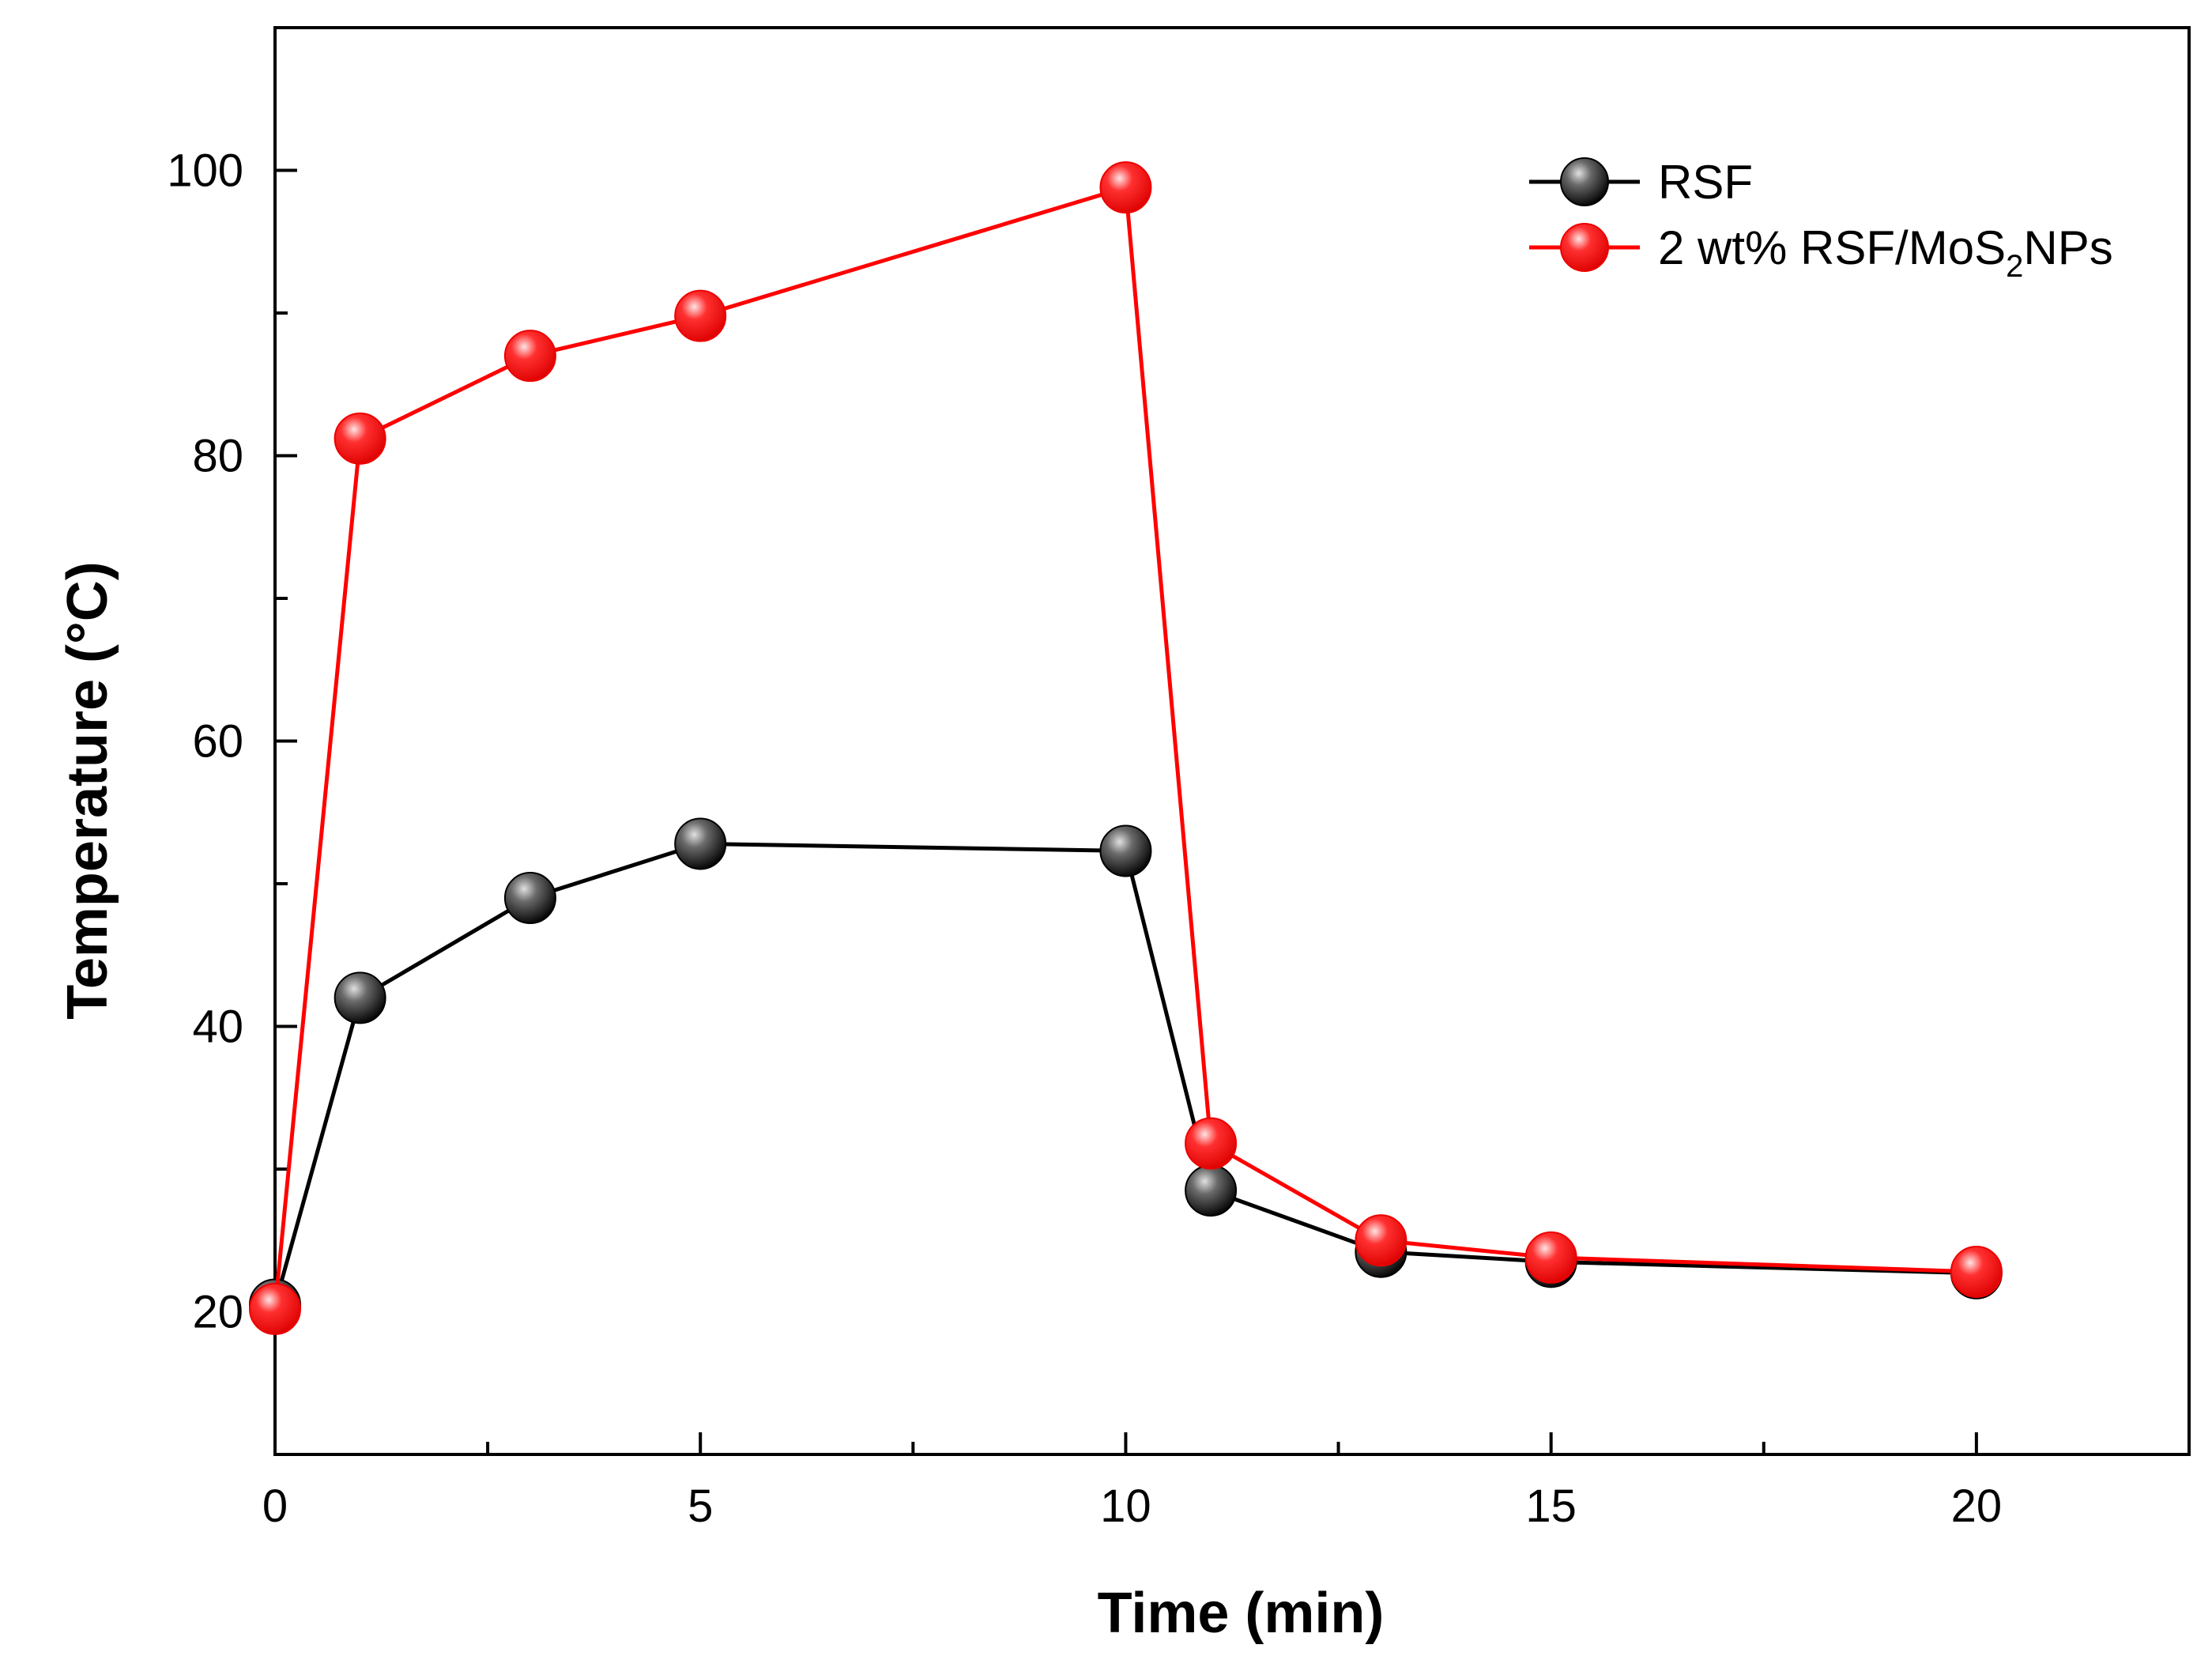 This screenshot has width=2212, height=1656. Describe the element at coordinates (1641, 182) in the screenshot. I see `legend-entry-rsf: RSF` at that location.